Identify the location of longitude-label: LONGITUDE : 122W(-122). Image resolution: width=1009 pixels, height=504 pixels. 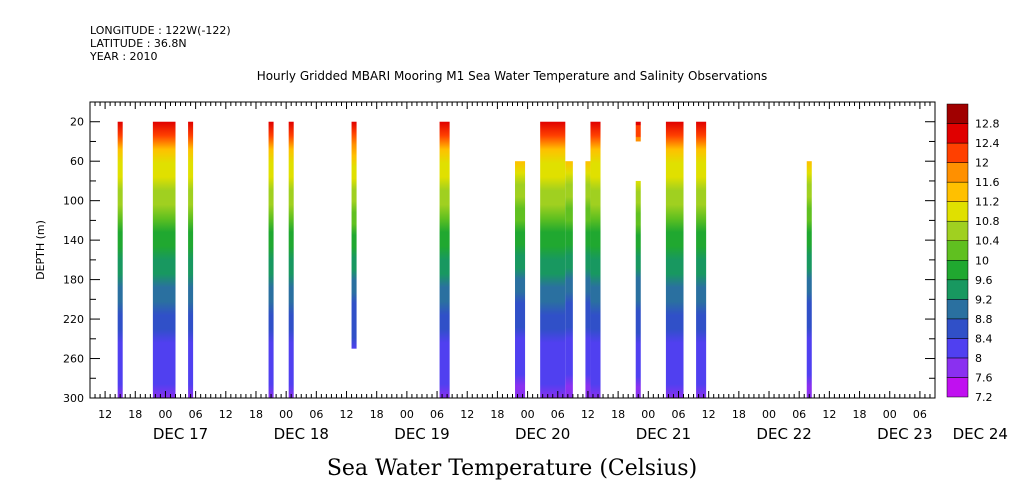
(160, 30).